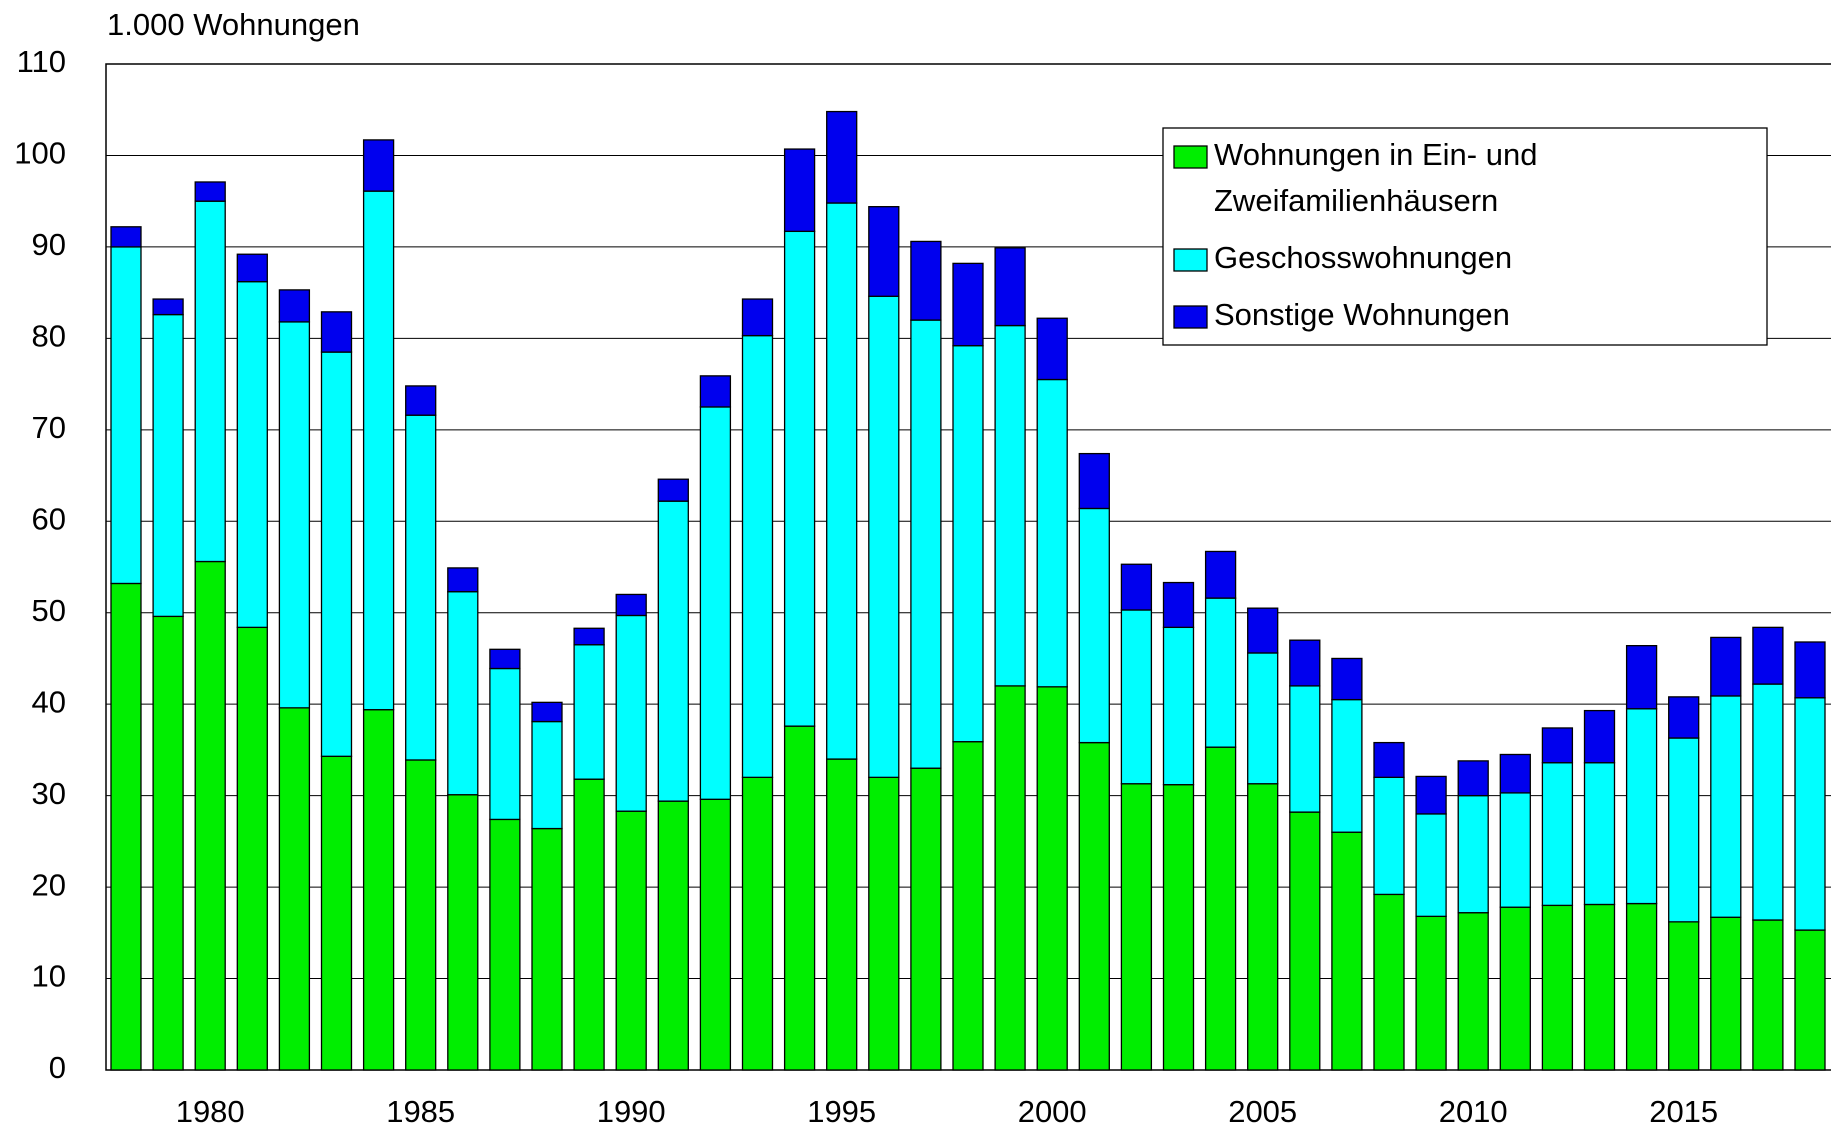  Describe the element at coordinates (1465, 236) in the screenshot. I see `legend-box` at that location.